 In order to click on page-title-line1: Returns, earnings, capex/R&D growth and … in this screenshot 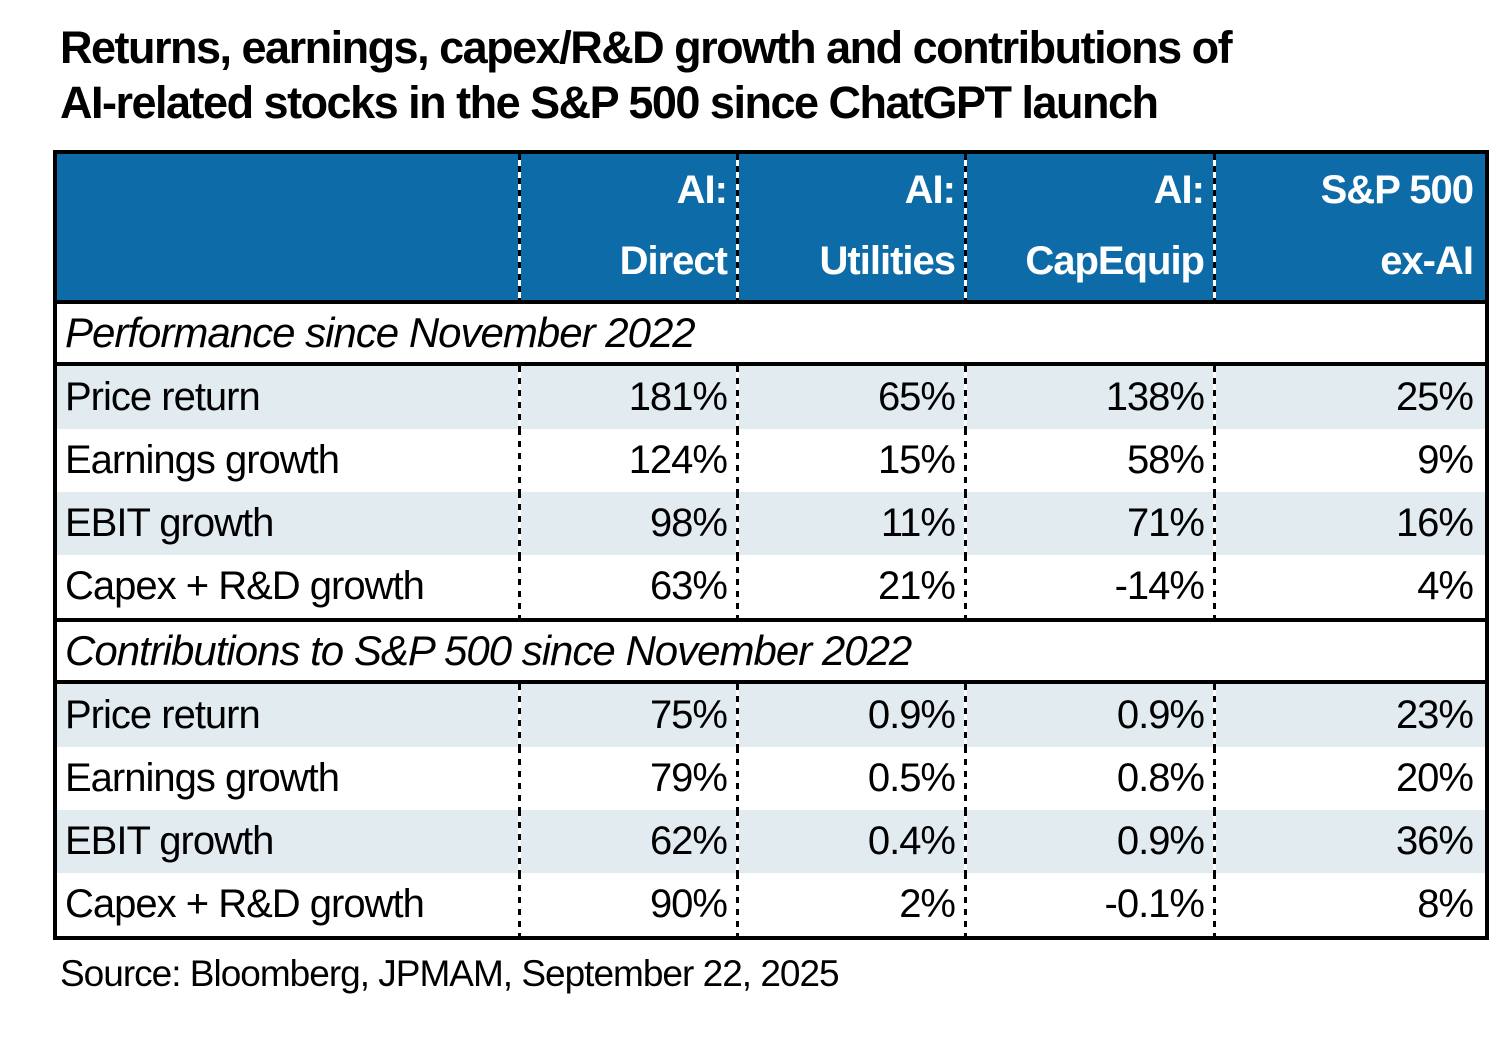, I will do `click(646, 47)`.